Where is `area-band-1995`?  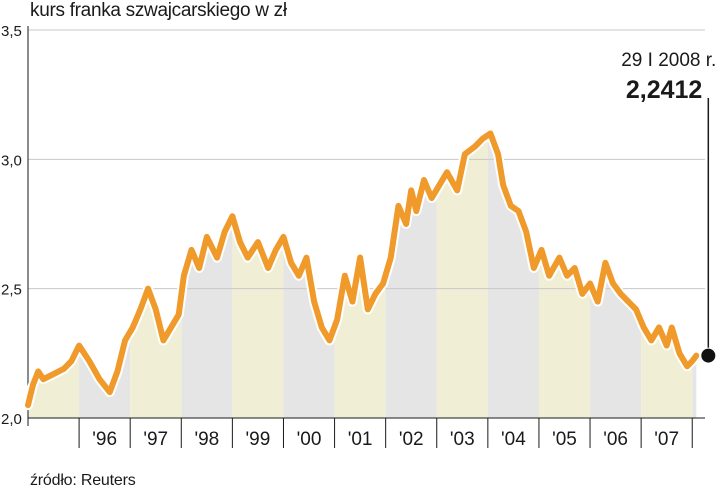 area-band-1995 is located at coordinates (54, 381).